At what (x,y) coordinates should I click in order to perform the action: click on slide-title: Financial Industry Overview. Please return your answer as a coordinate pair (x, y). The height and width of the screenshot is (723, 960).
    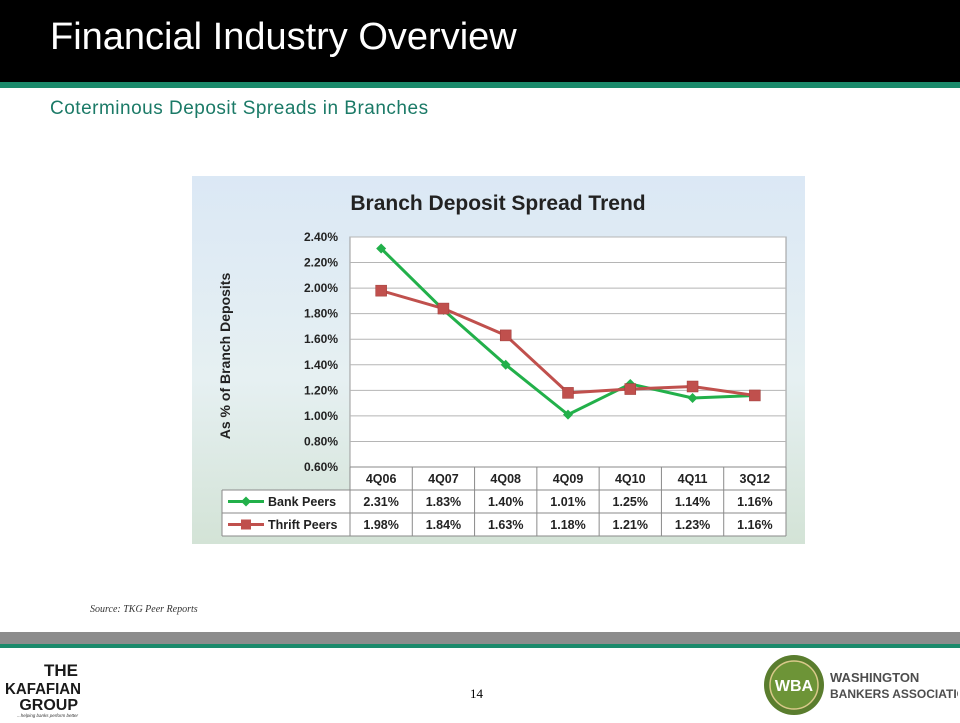
    Looking at the image, I should click on (283, 37).